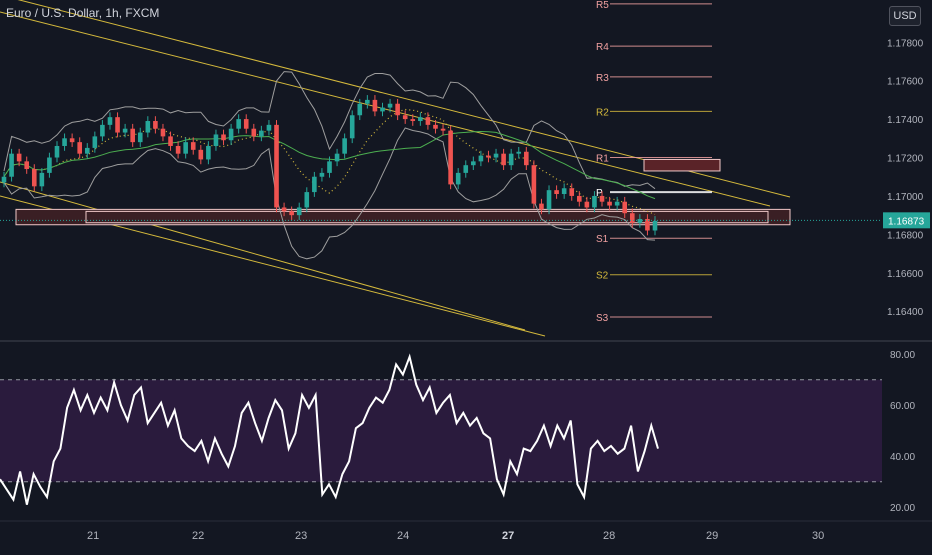  I want to click on price-tick-label: 1.17400, so click(905, 120).